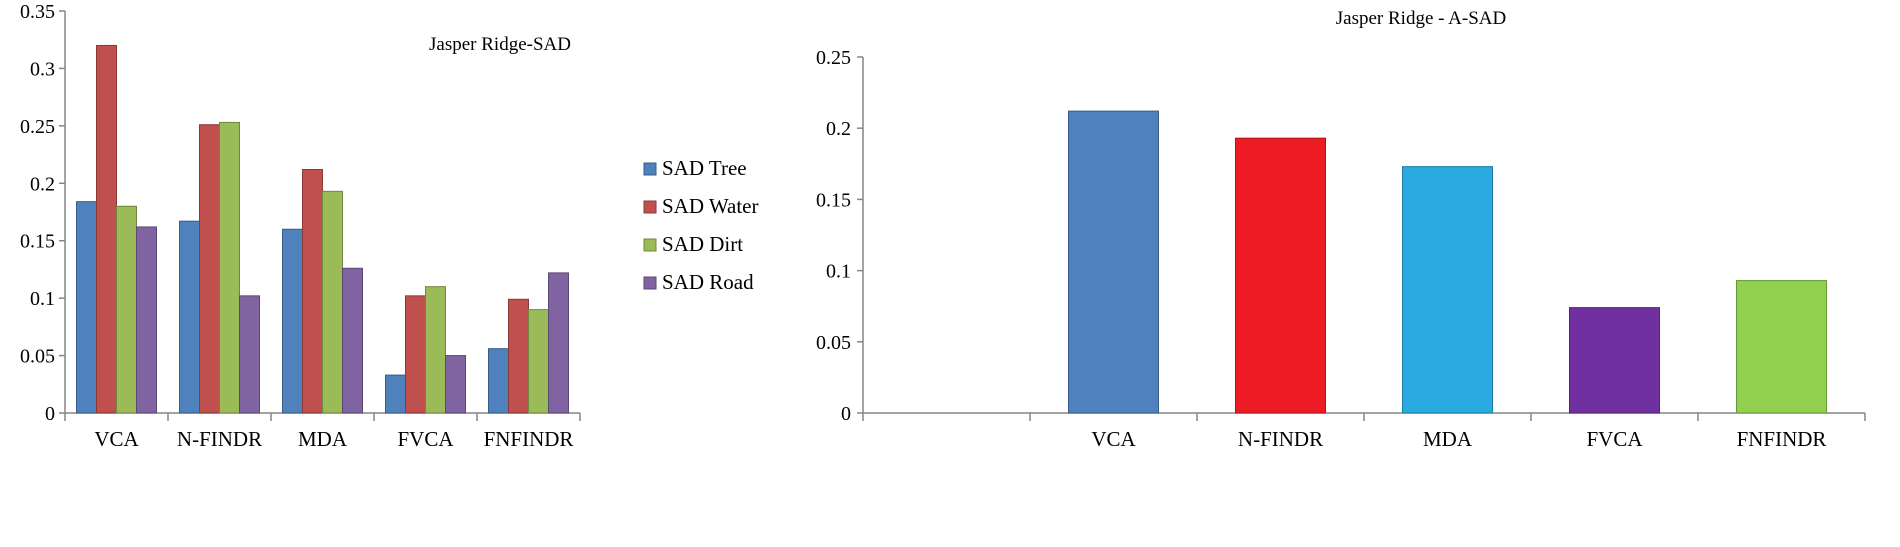 The height and width of the screenshot is (547, 1900). What do you see at coordinates (42, 69) in the screenshot?
I see `y-tick-label: 0.3` at bounding box center [42, 69].